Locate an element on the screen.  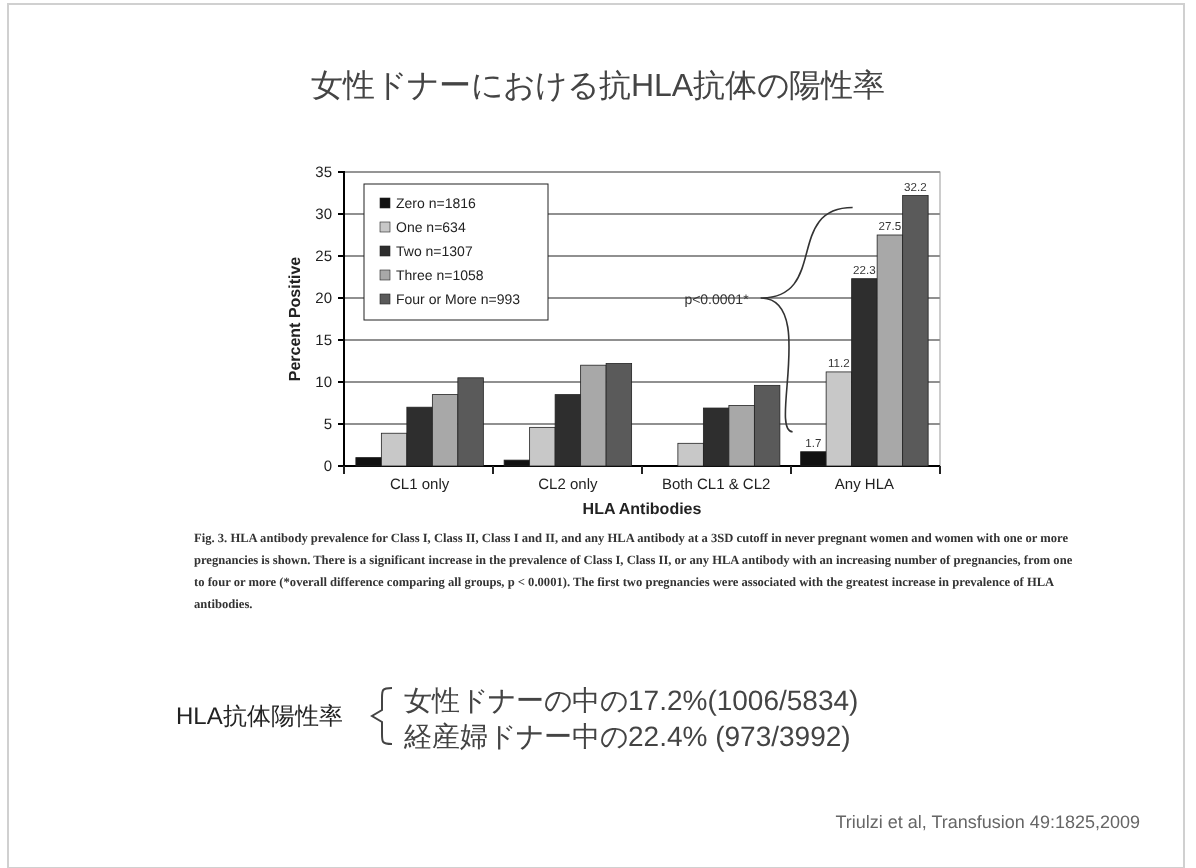
text: HLA抗体陽性率 is located at coordinates (259, 716).